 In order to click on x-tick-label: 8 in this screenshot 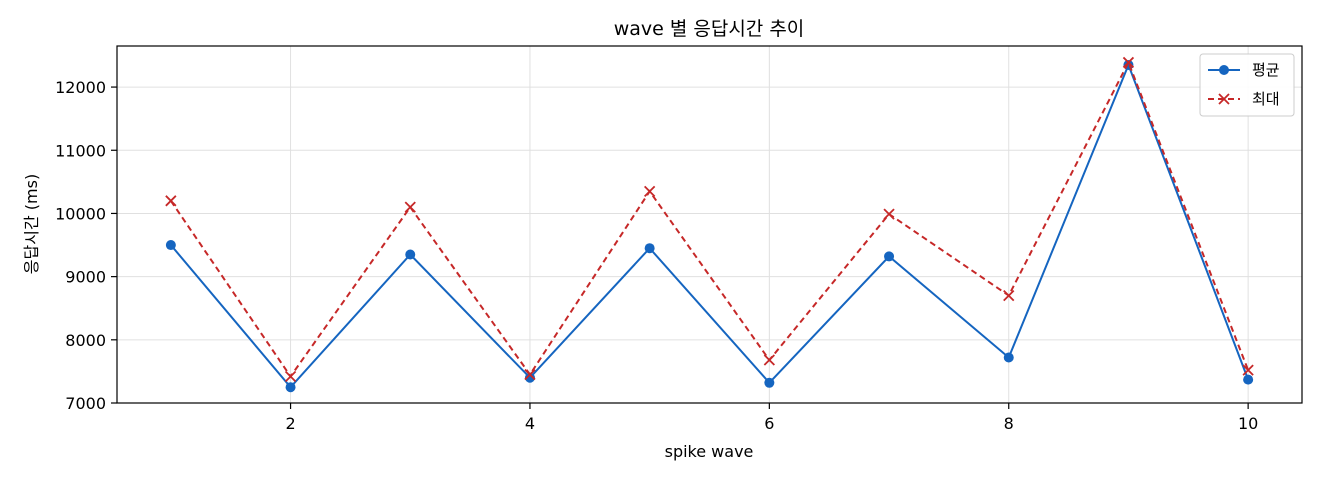, I will do `click(1009, 423)`.